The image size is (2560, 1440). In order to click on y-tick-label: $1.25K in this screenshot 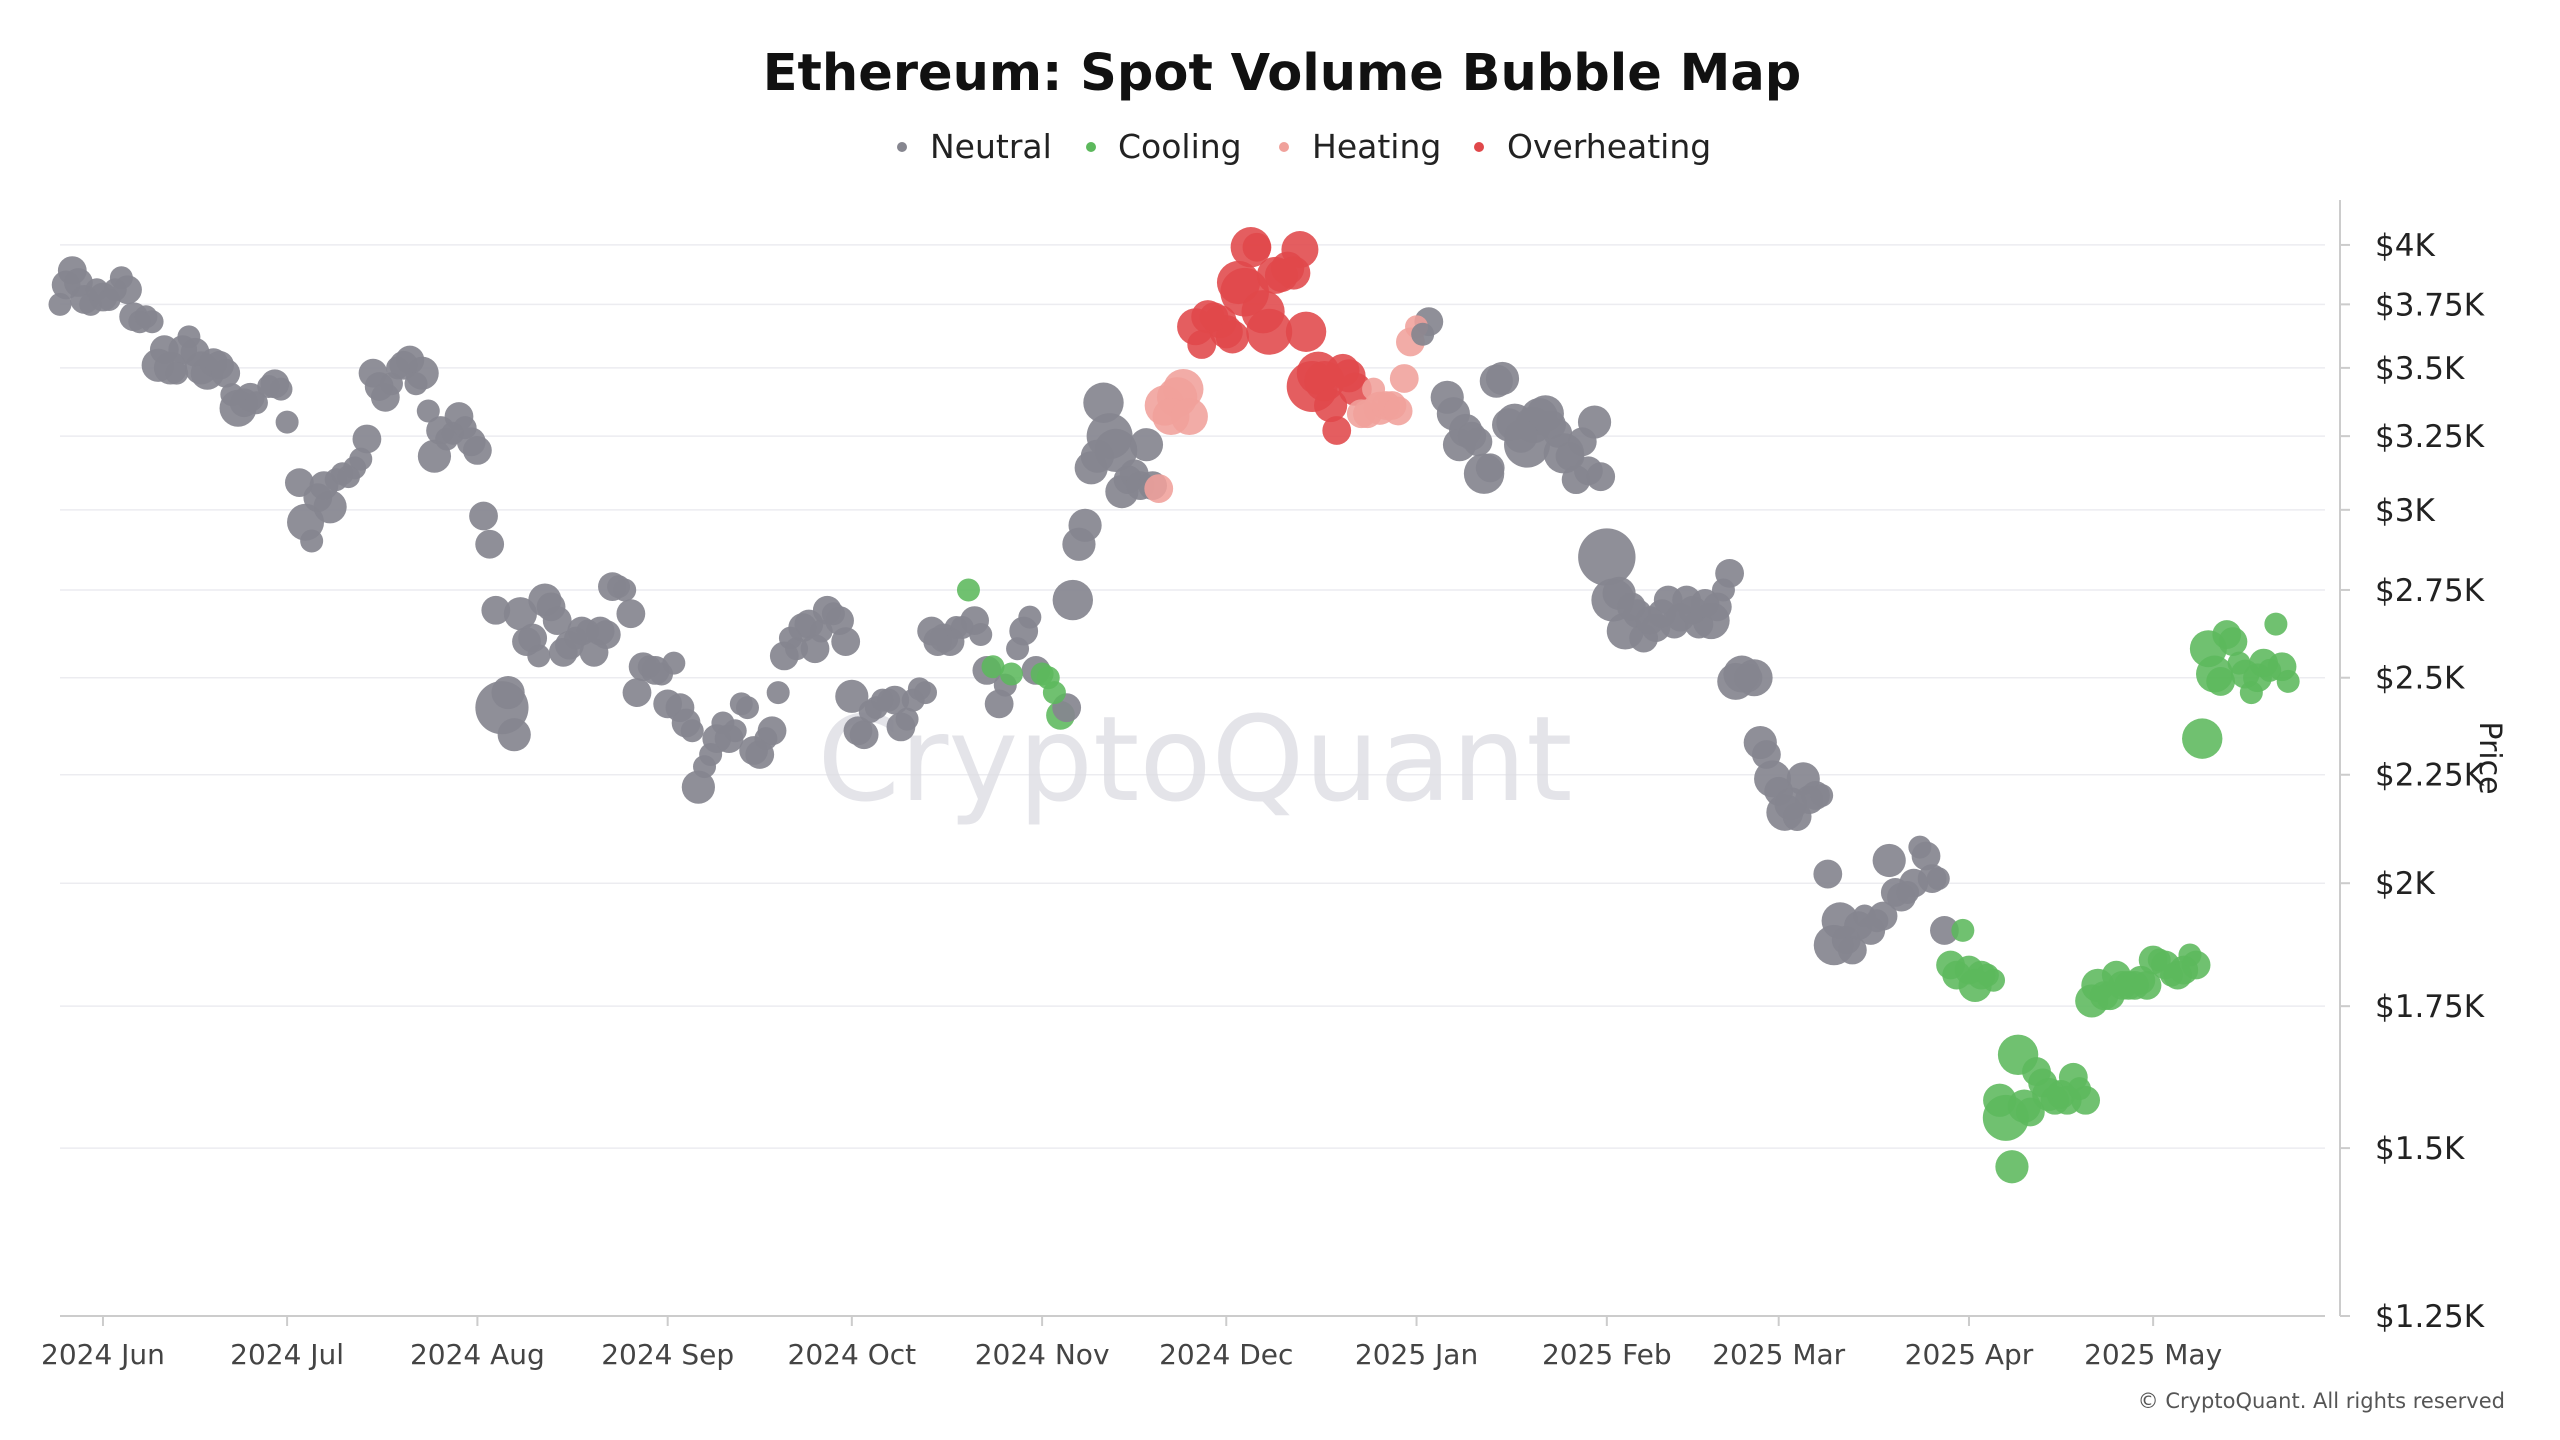, I will do `click(2430, 1317)`.